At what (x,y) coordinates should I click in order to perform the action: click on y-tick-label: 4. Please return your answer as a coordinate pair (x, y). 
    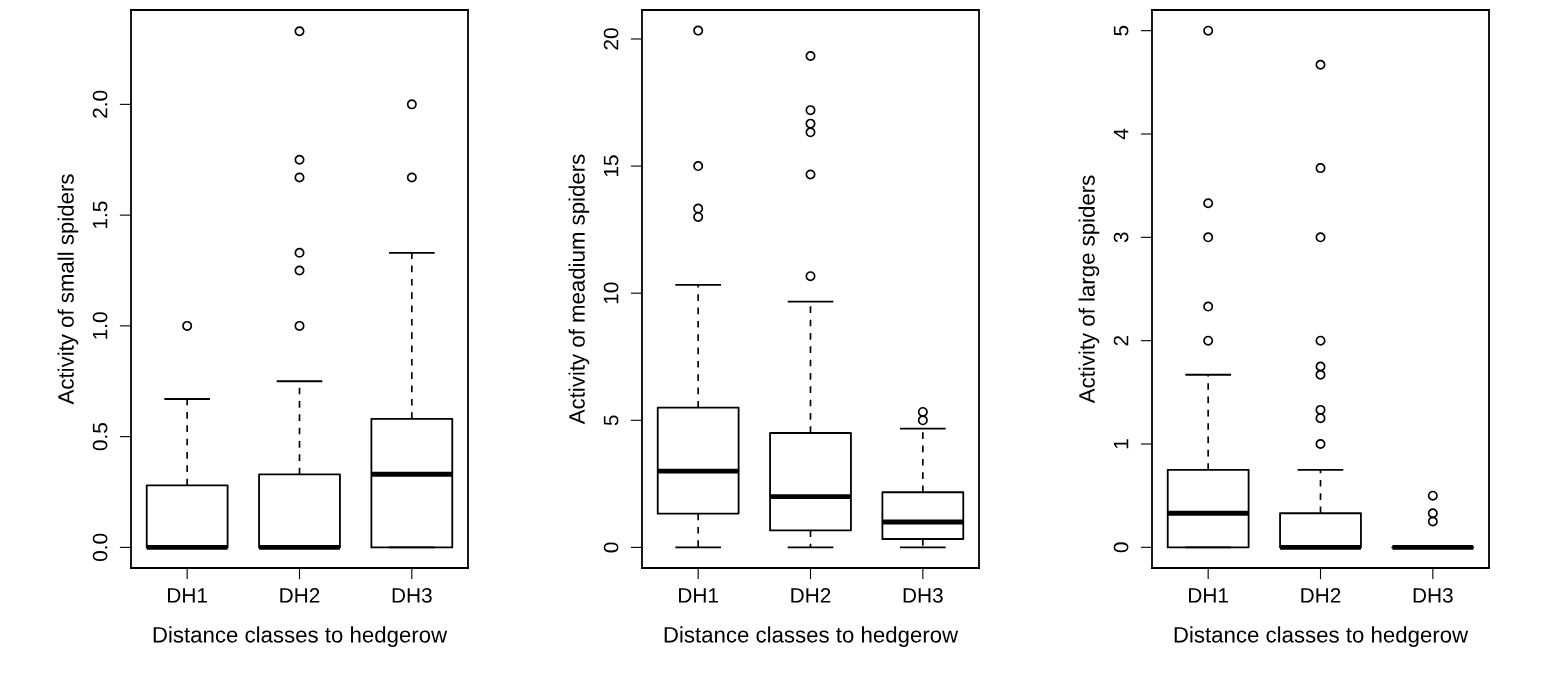
    Looking at the image, I should click on (1121, 134).